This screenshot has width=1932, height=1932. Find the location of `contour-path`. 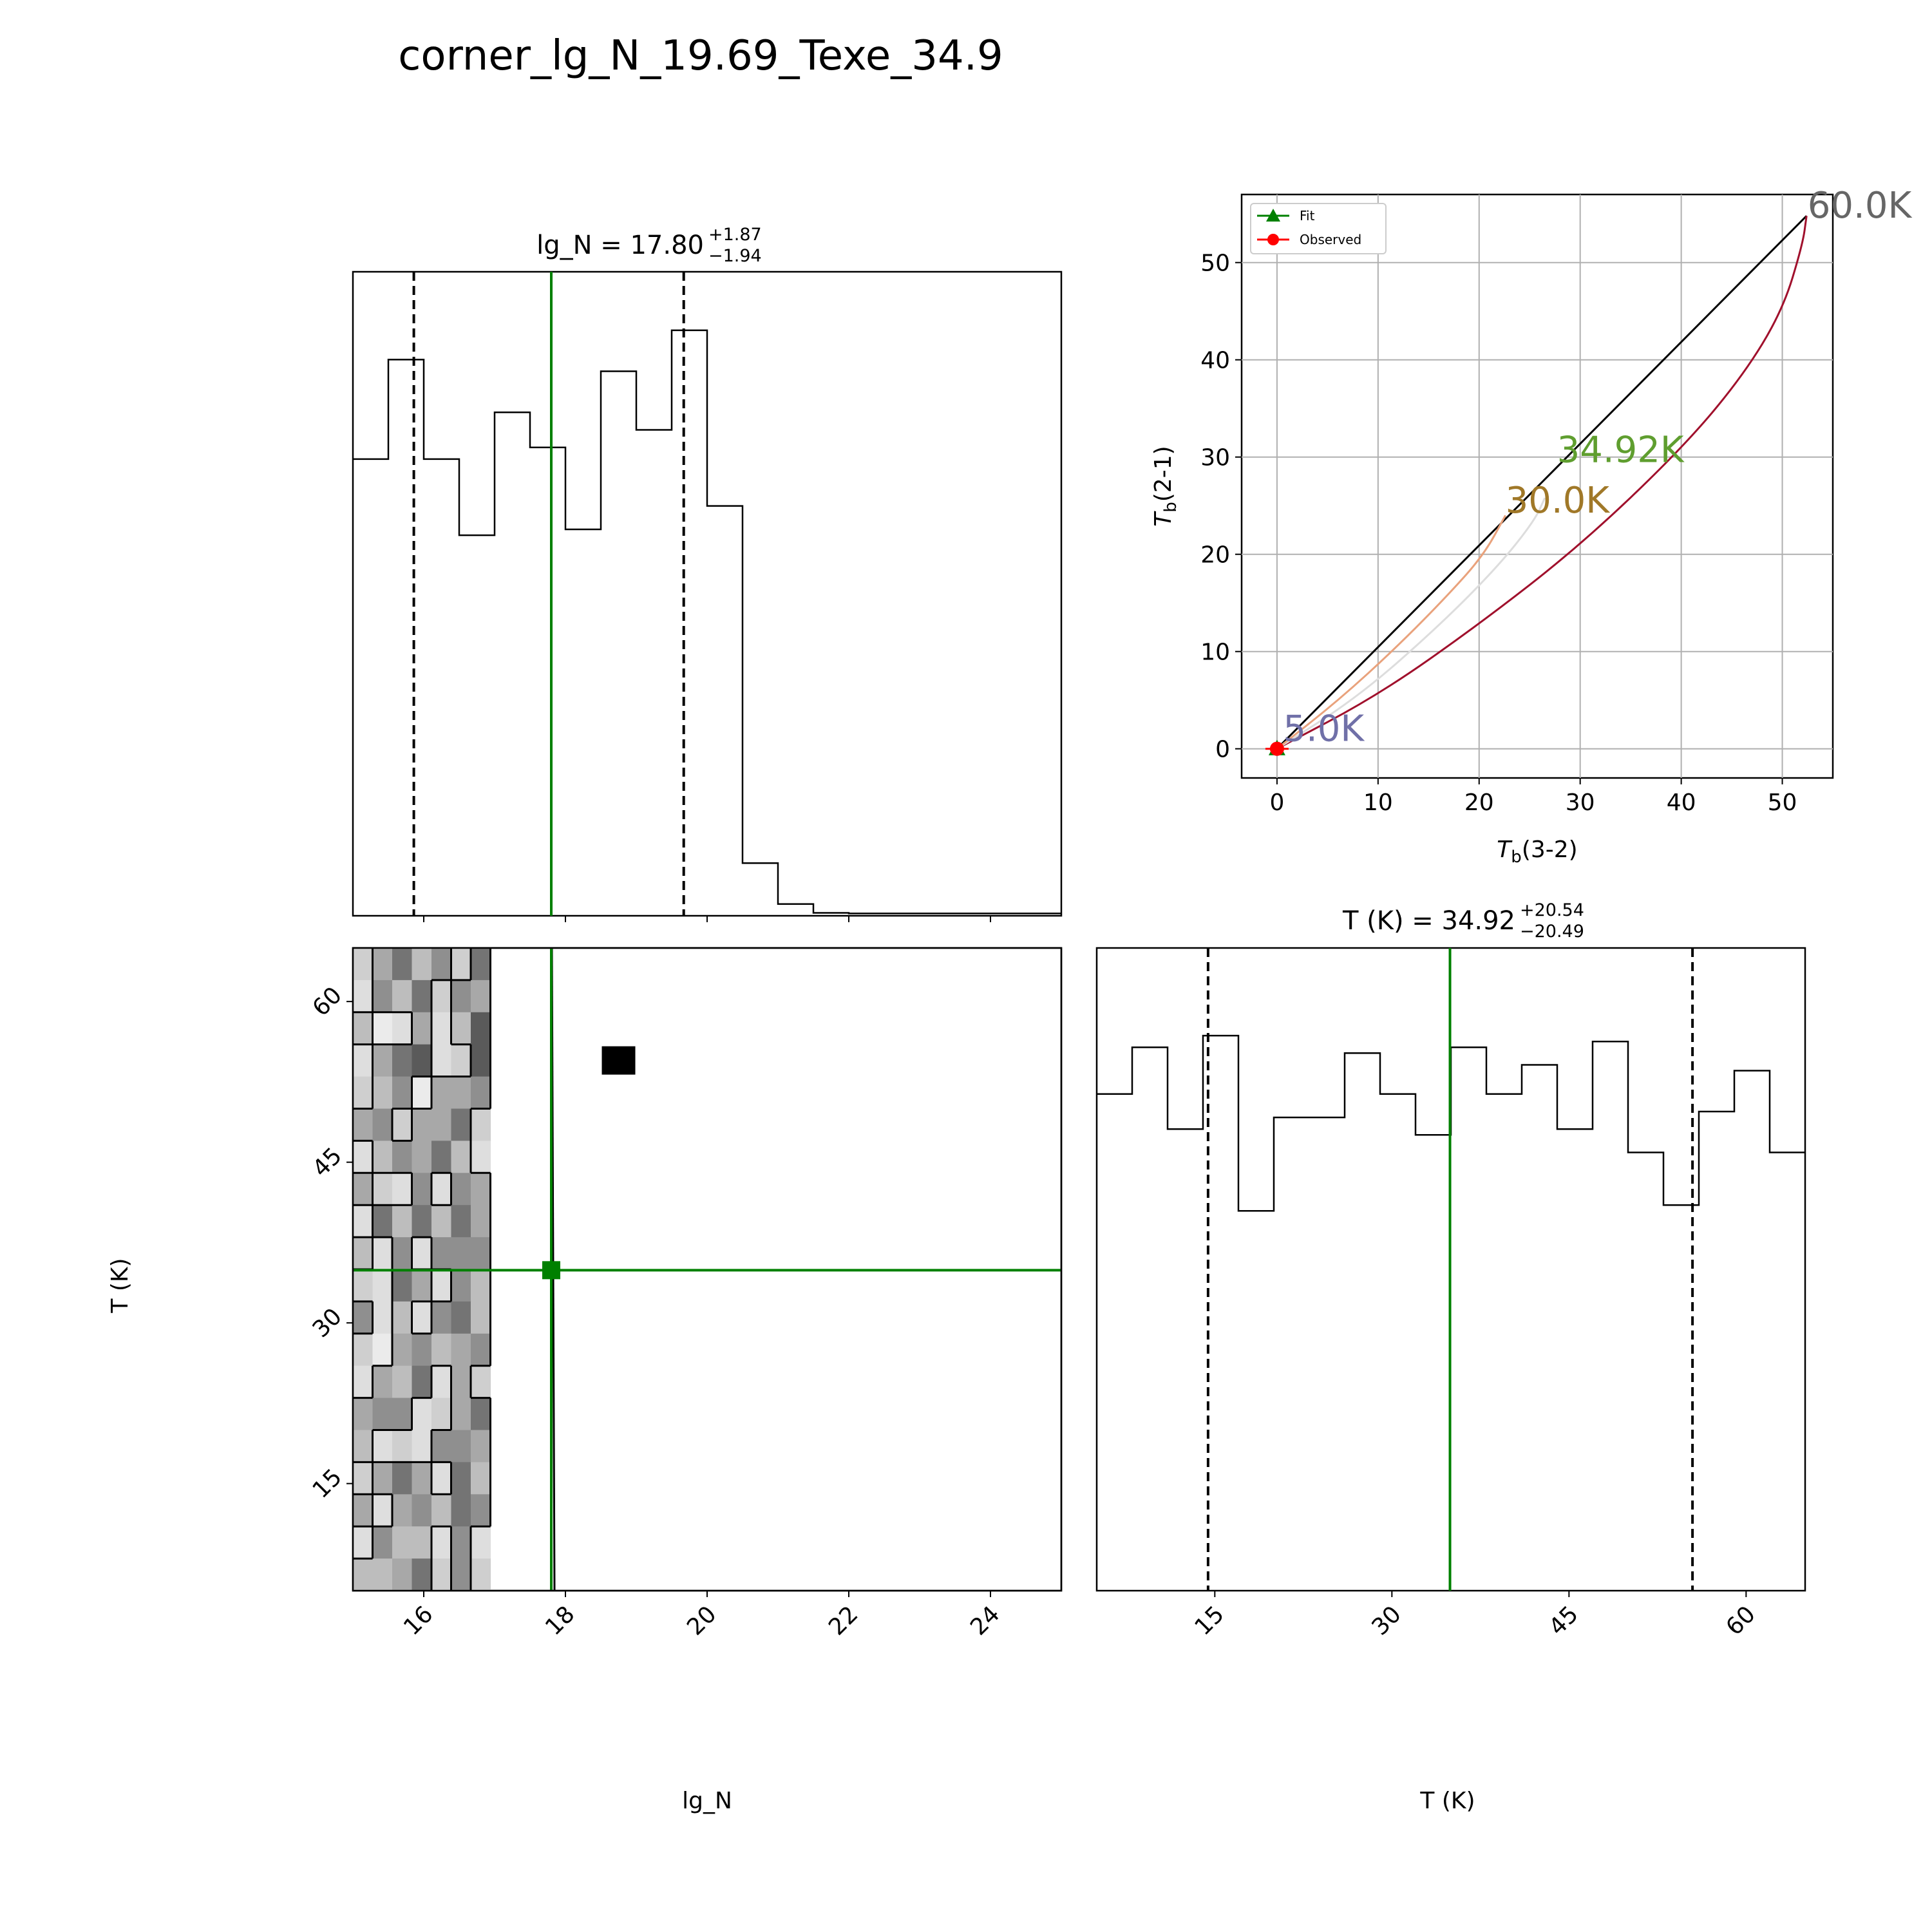

contour-path is located at coordinates (422, 1269).